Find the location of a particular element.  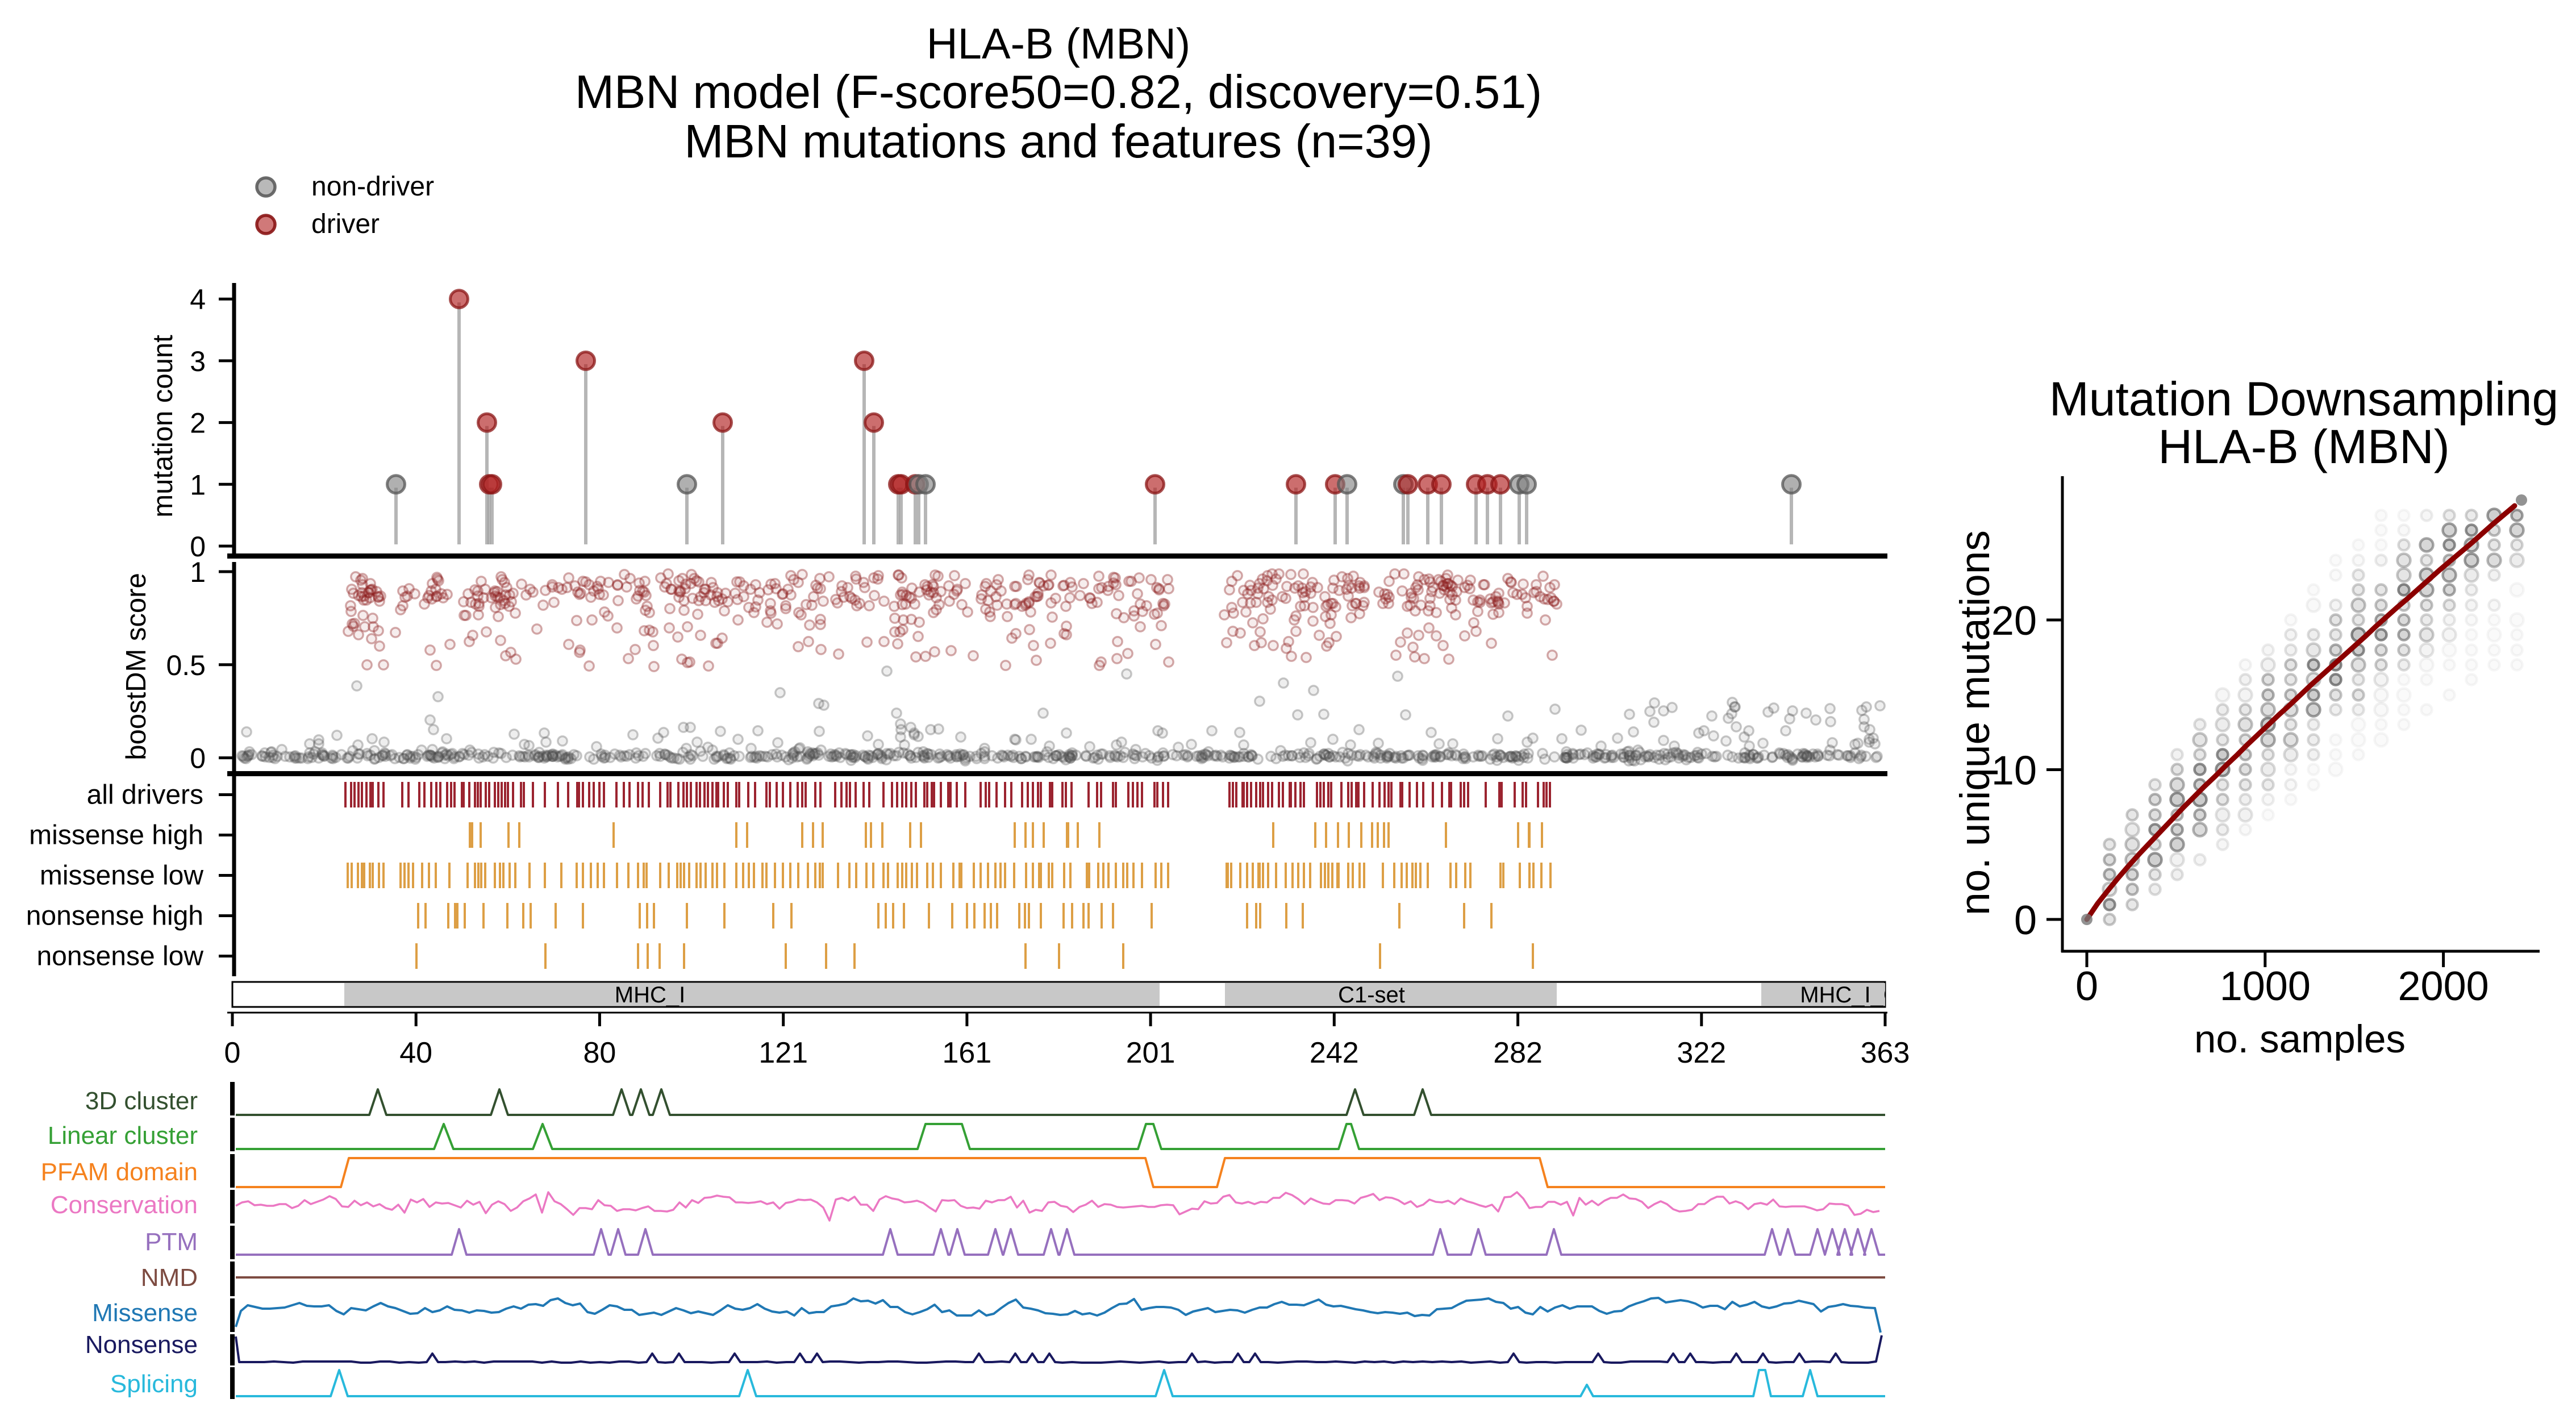

svg-text: PTM is located at coordinates (171, 1242).